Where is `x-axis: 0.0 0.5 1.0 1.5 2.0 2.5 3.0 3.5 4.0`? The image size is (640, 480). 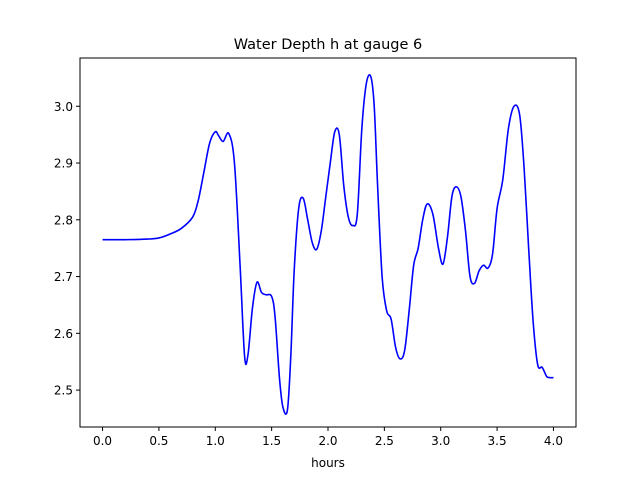 x-axis: 0.0 0.5 1.0 1.5 2.0 2.5 3.0 3.5 4.0 is located at coordinates (328, 437).